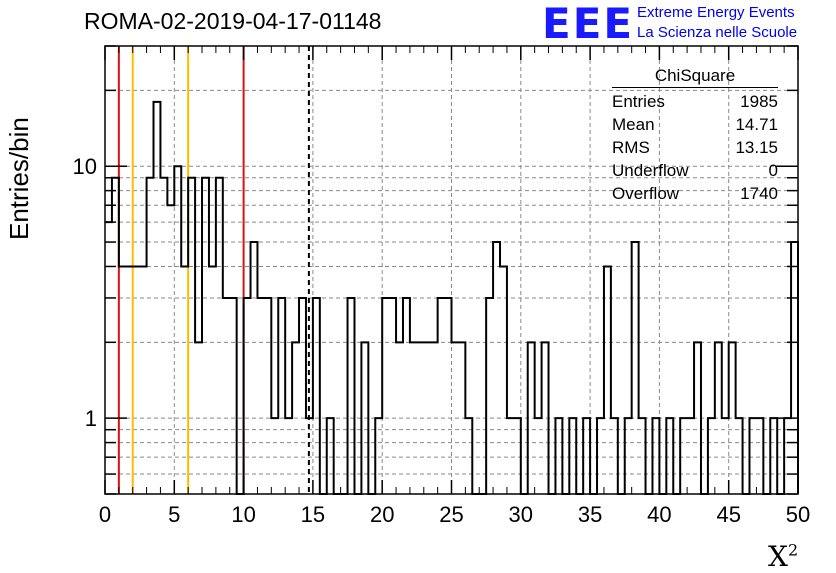 This screenshot has width=836, height=573. What do you see at coordinates (633, 124) in the screenshot?
I see `stats-label: Mean` at bounding box center [633, 124].